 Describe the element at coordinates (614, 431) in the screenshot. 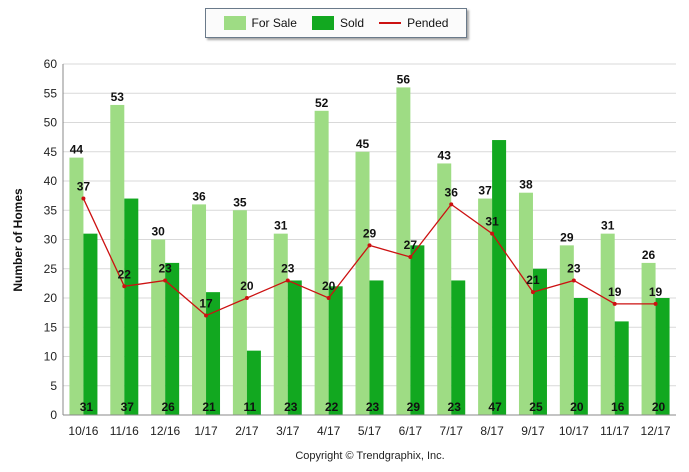

I see `x-tick-label: 11/17` at that location.